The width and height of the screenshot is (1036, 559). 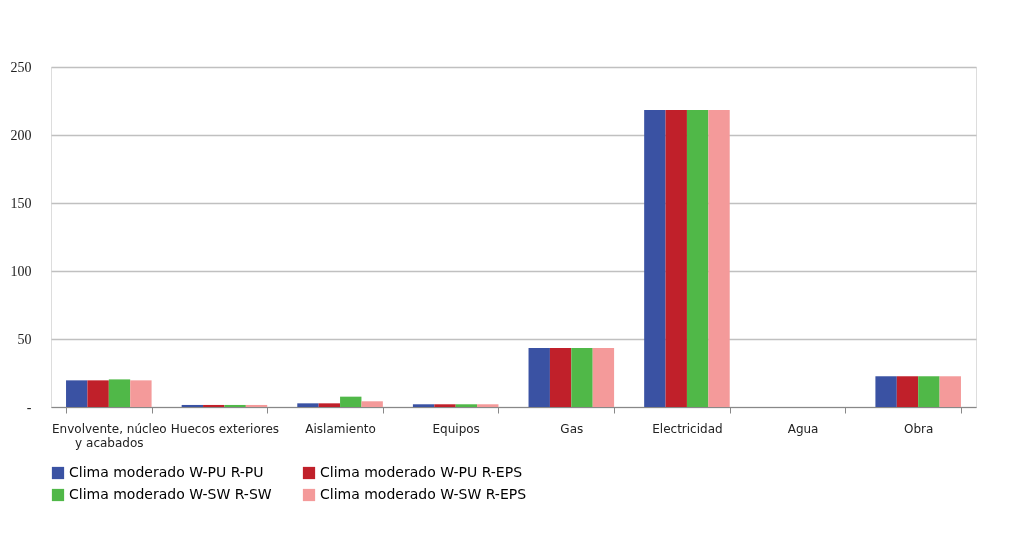 I want to click on legend-label: Clima moderado W-SW R-EPS, so click(x=423, y=494).